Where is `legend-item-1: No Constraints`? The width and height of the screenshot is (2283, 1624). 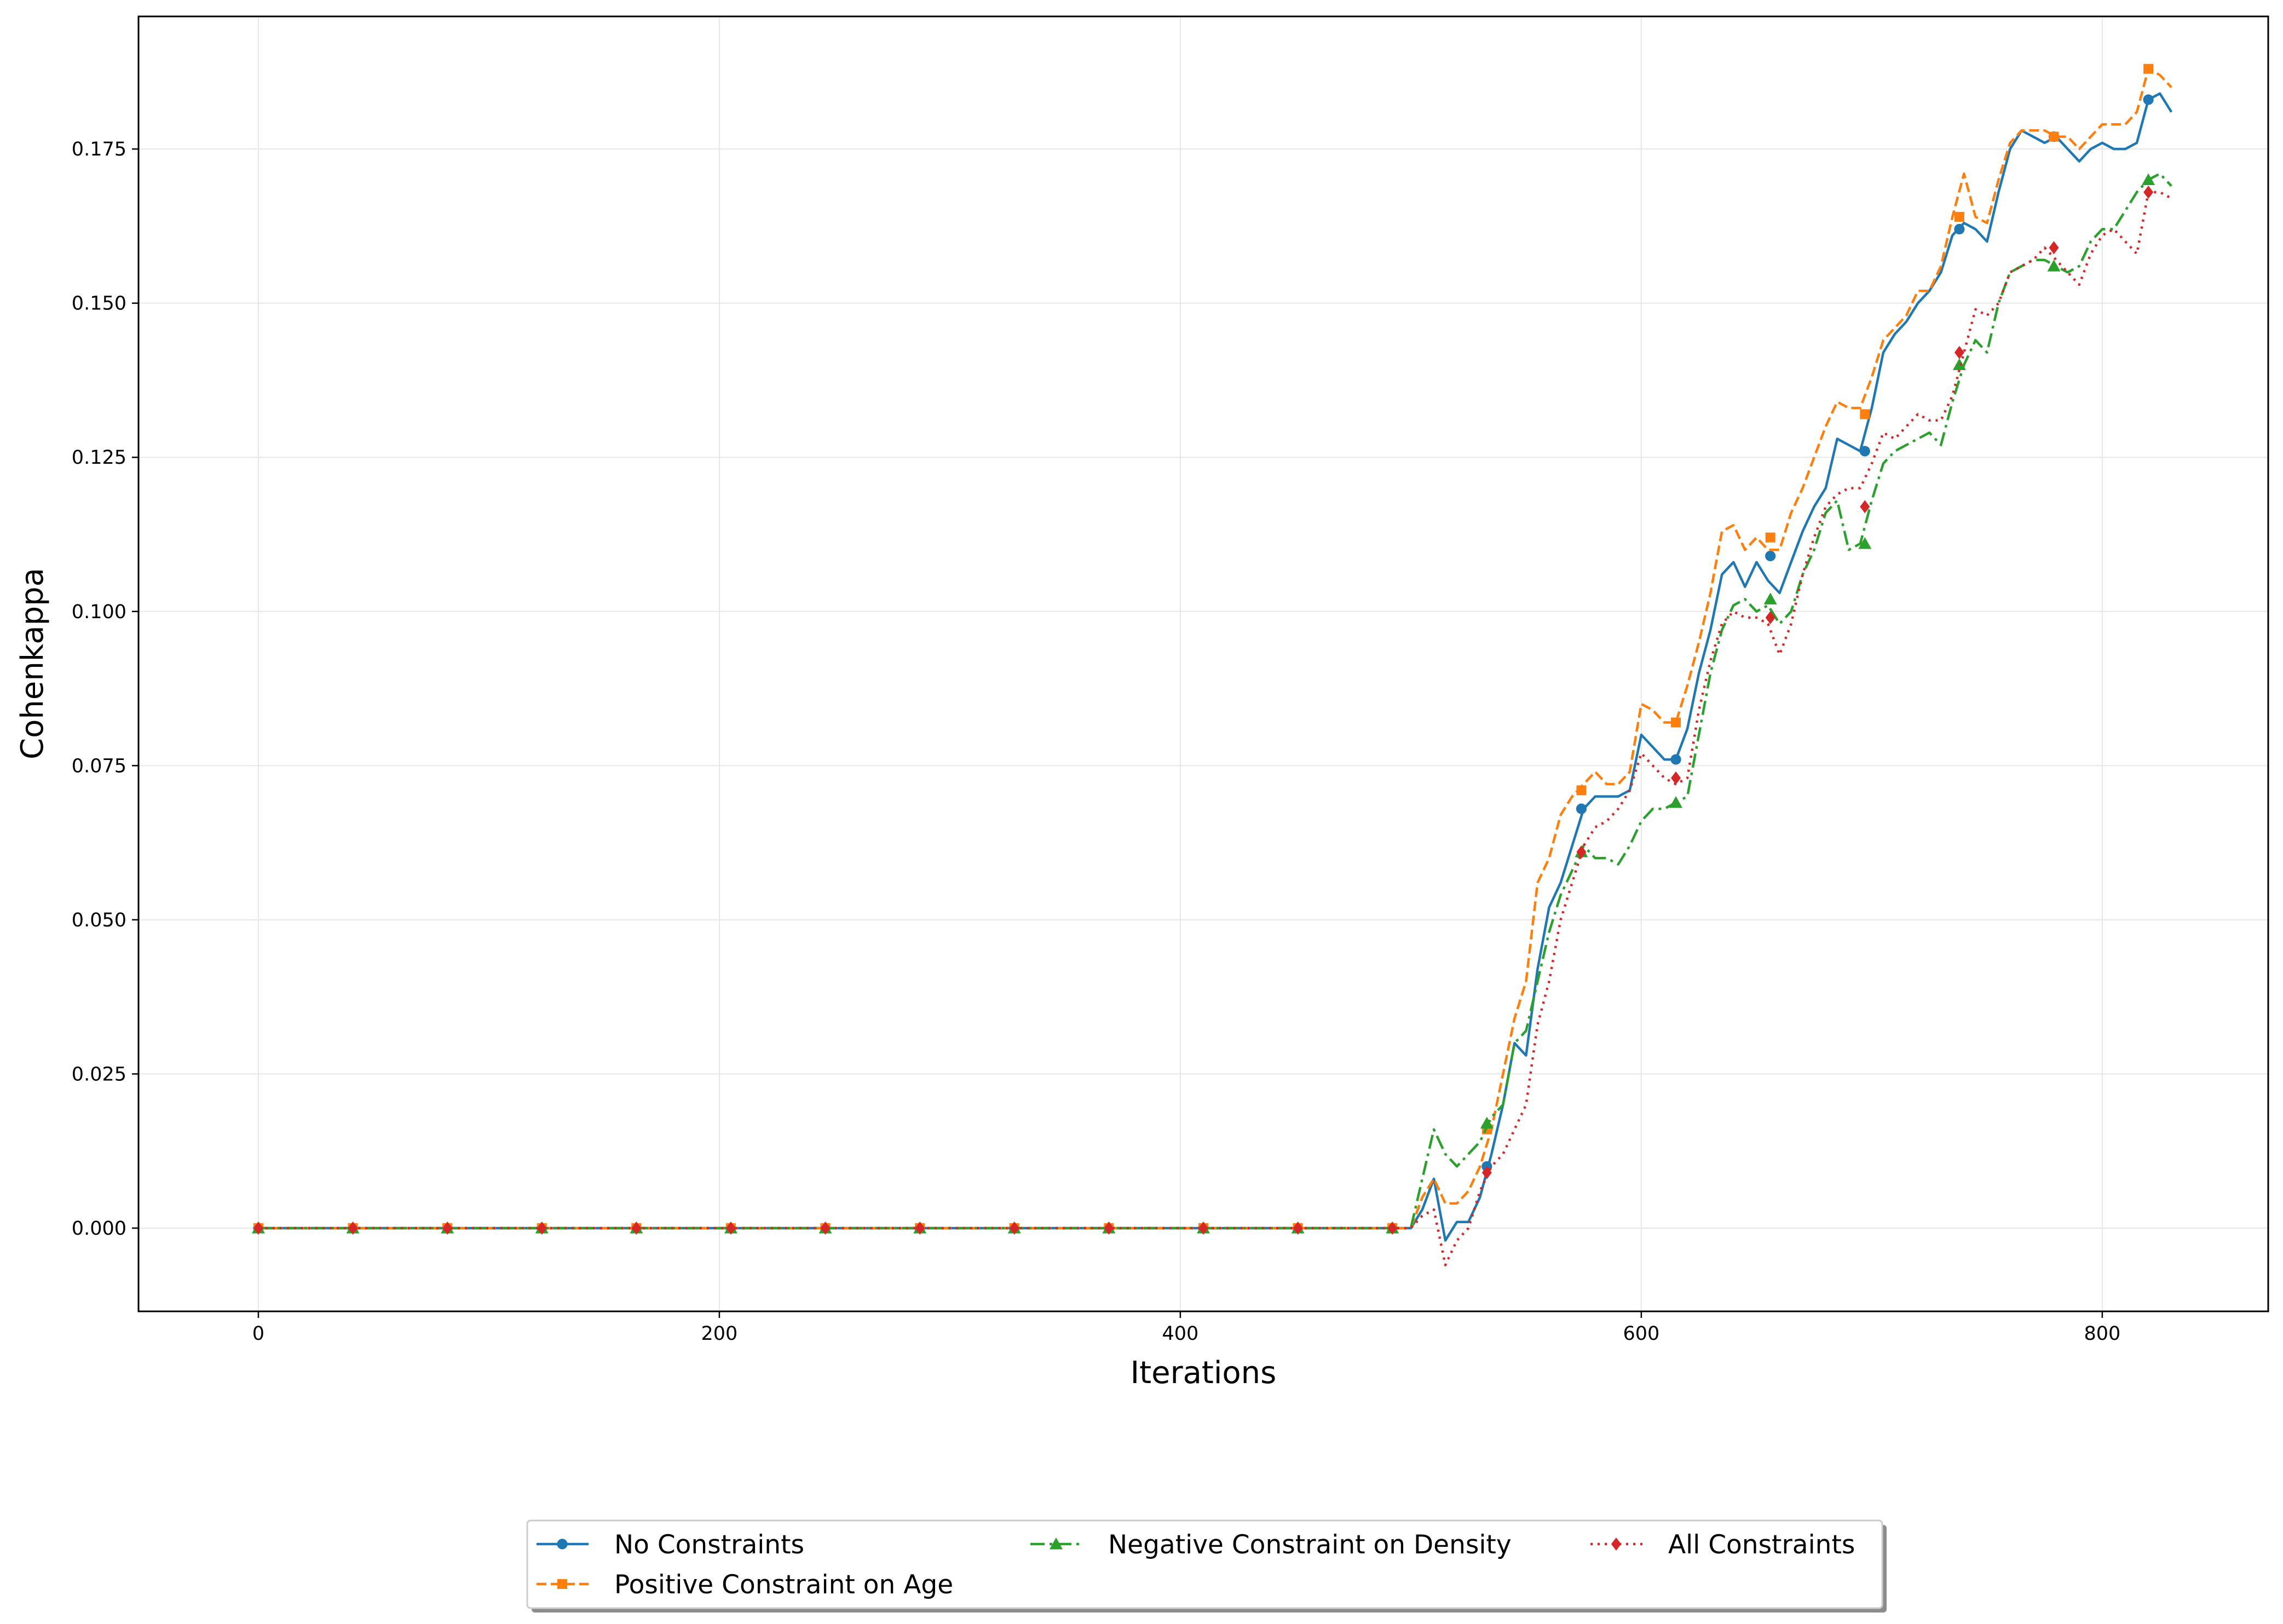 legend-item-1: No Constraints is located at coordinates (670, 1545).